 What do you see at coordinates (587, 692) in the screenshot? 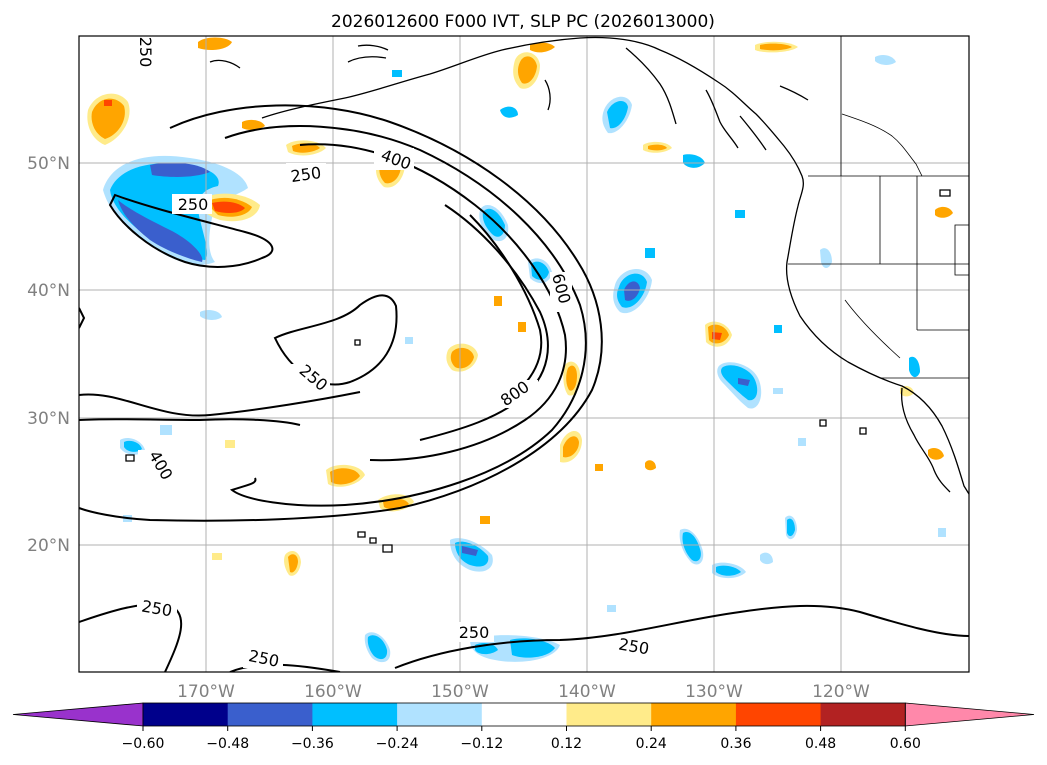
I see `lon-label: 140°W` at bounding box center [587, 692].